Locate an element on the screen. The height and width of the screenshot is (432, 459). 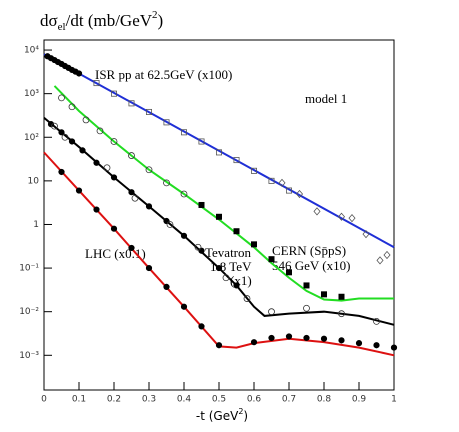
title-part: 2 is located at coordinates (155, 15).